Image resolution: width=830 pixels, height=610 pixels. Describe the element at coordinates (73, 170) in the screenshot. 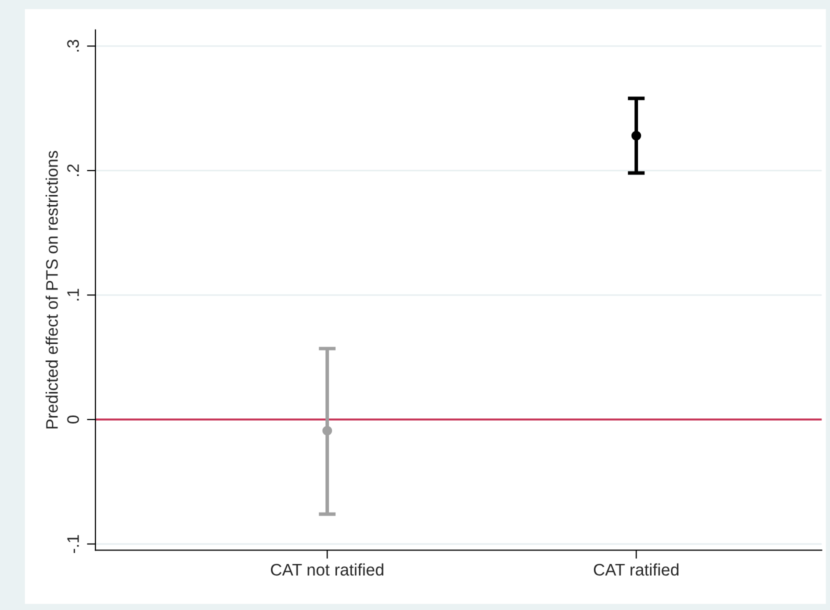

I see `y-tick-label: .2` at that location.